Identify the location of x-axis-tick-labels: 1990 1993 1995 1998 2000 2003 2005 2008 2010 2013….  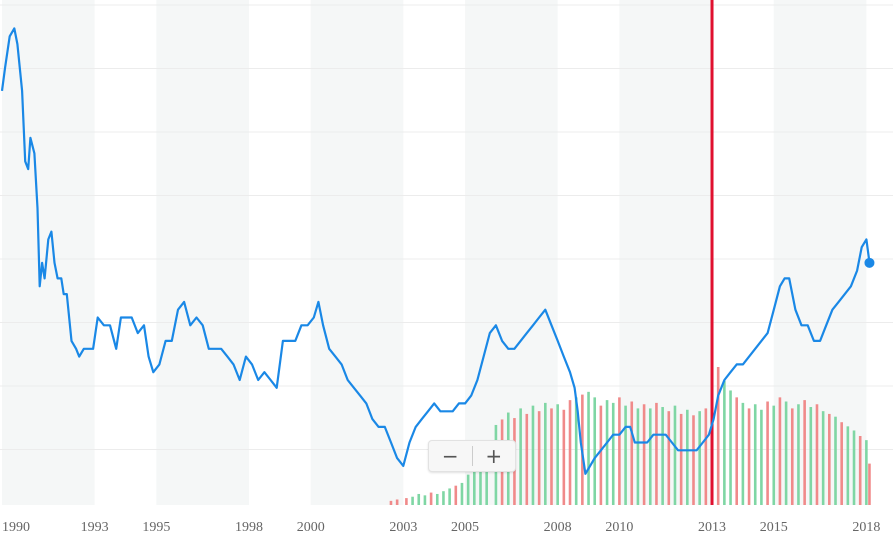
(441, 527).